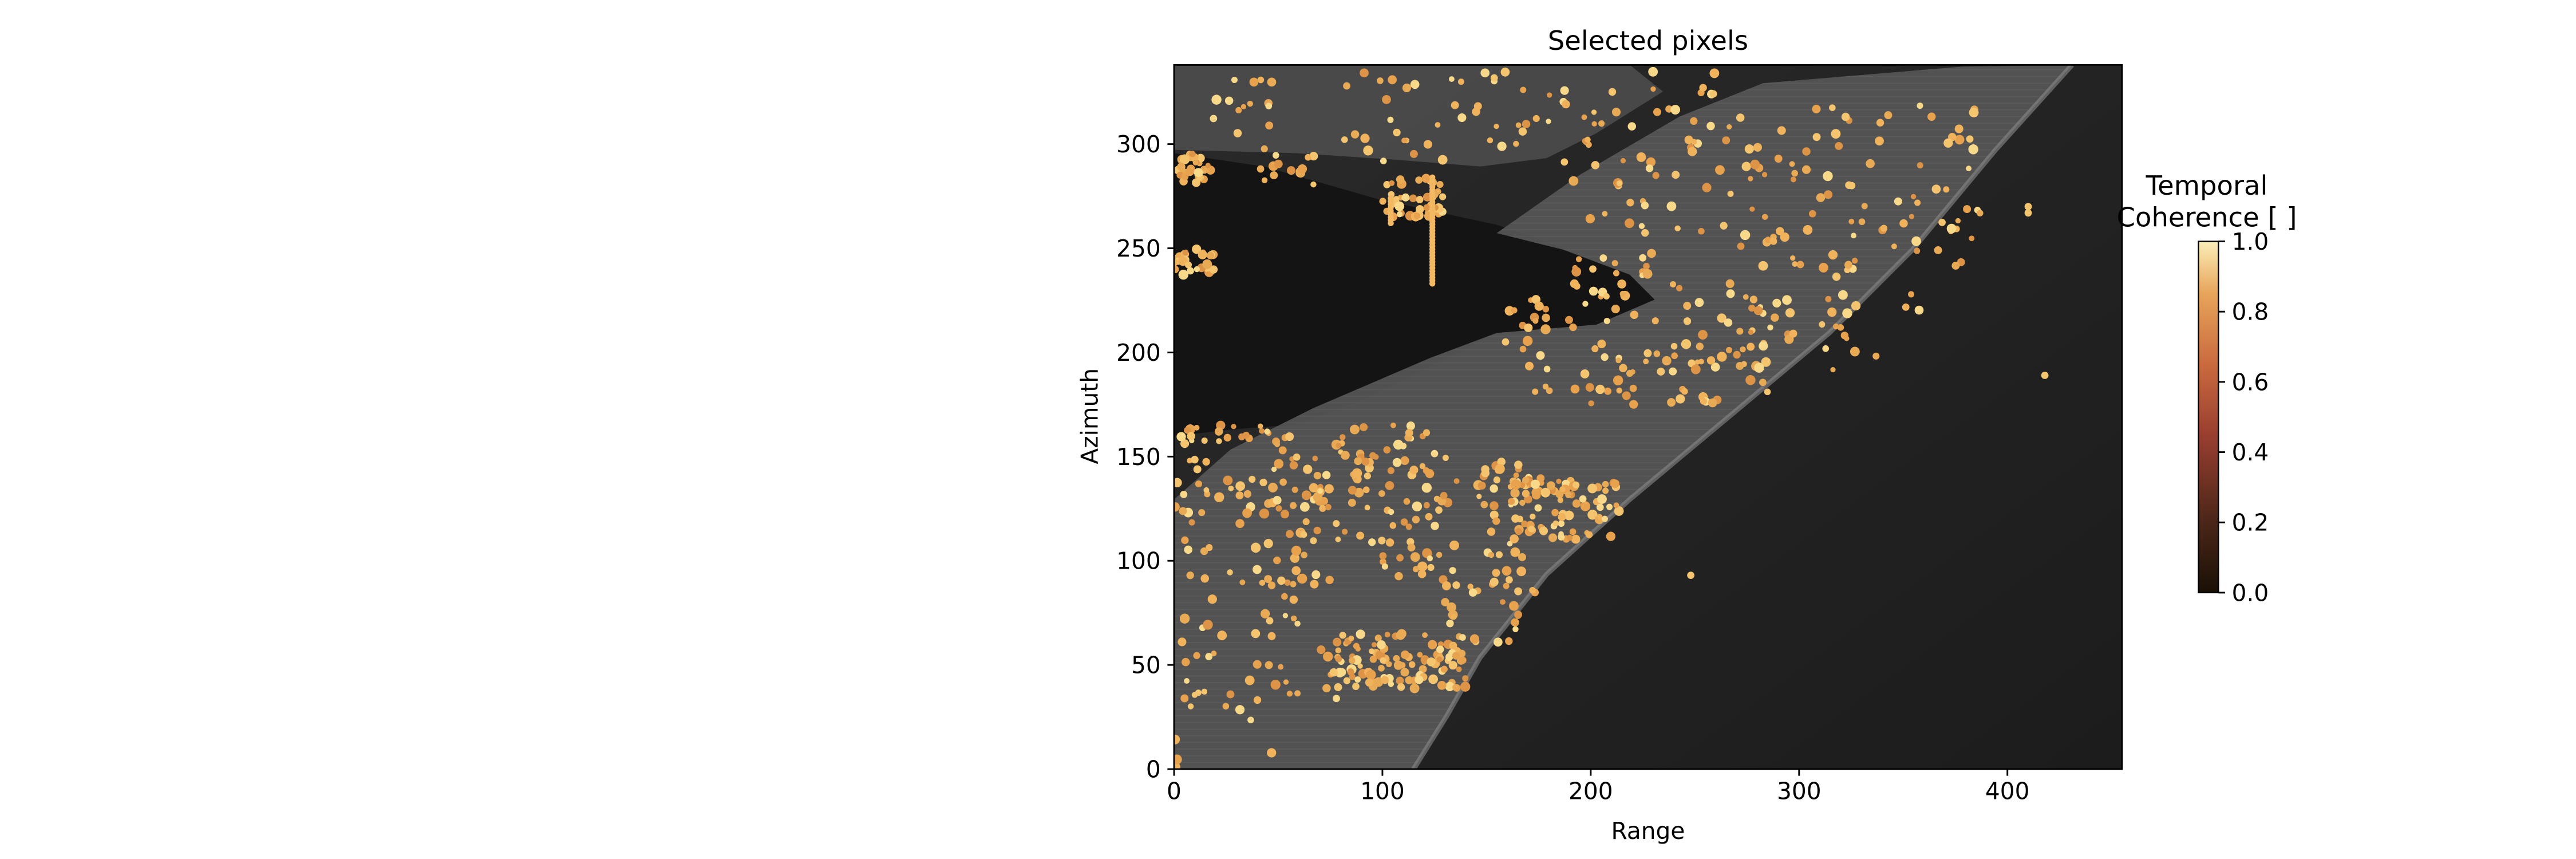 This screenshot has width=2576, height=859. Describe the element at coordinates (2207, 185) in the screenshot. I see `colorbar-title-line1: Temporal` at that location.